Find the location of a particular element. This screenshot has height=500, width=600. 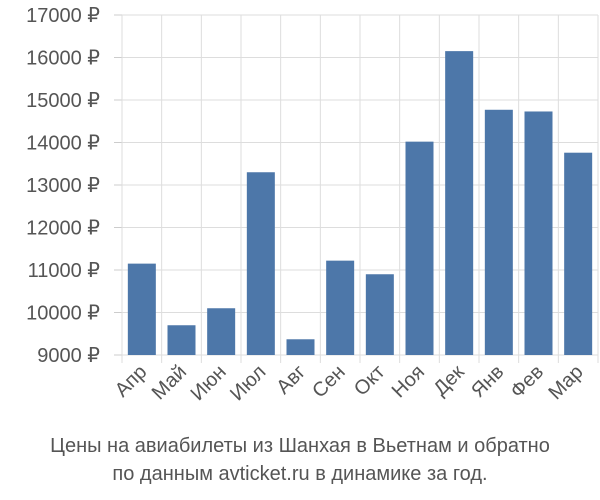

x-tick-label: Мар is located at coordinates (565, 382).